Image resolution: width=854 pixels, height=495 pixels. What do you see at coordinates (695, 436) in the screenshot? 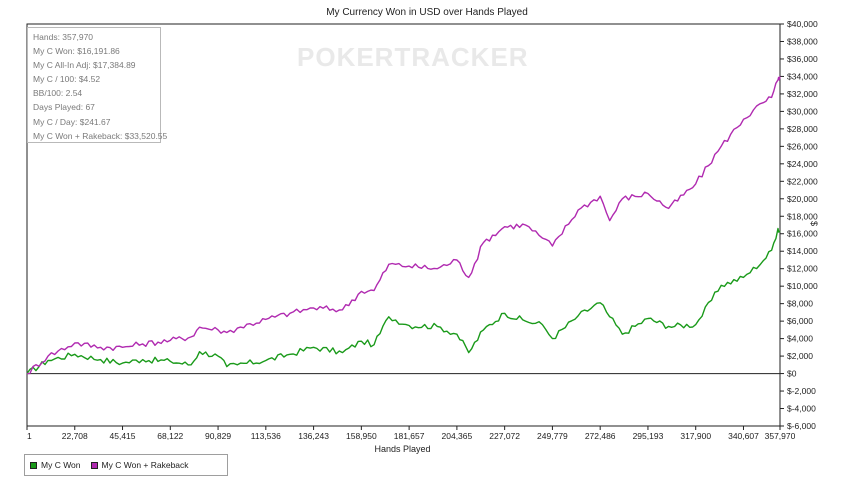
I see `x-tick-label: 317,900` at bounding box center [695, 436].